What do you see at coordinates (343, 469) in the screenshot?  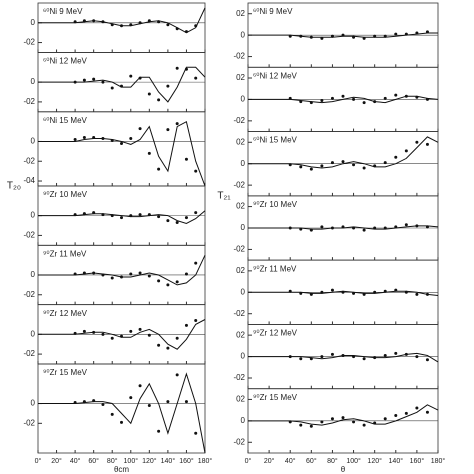 I see `x-axis-label: θ` at bounding box center [343, 469].